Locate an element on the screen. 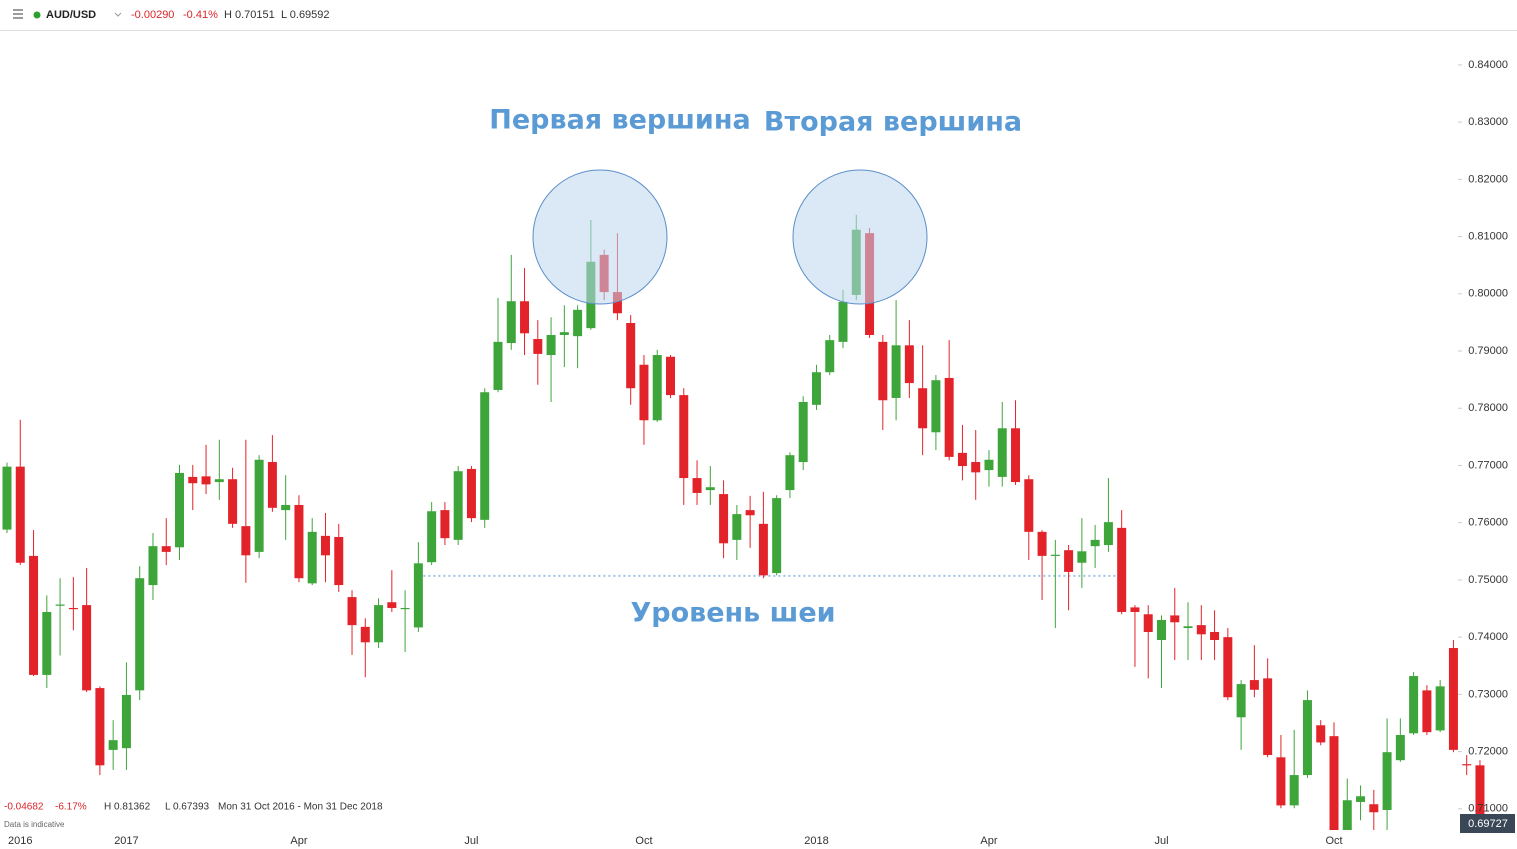 The width and height of the screenshot is (1517, 849). x-tick-label: 2018 is located at coordinates (816, 841).